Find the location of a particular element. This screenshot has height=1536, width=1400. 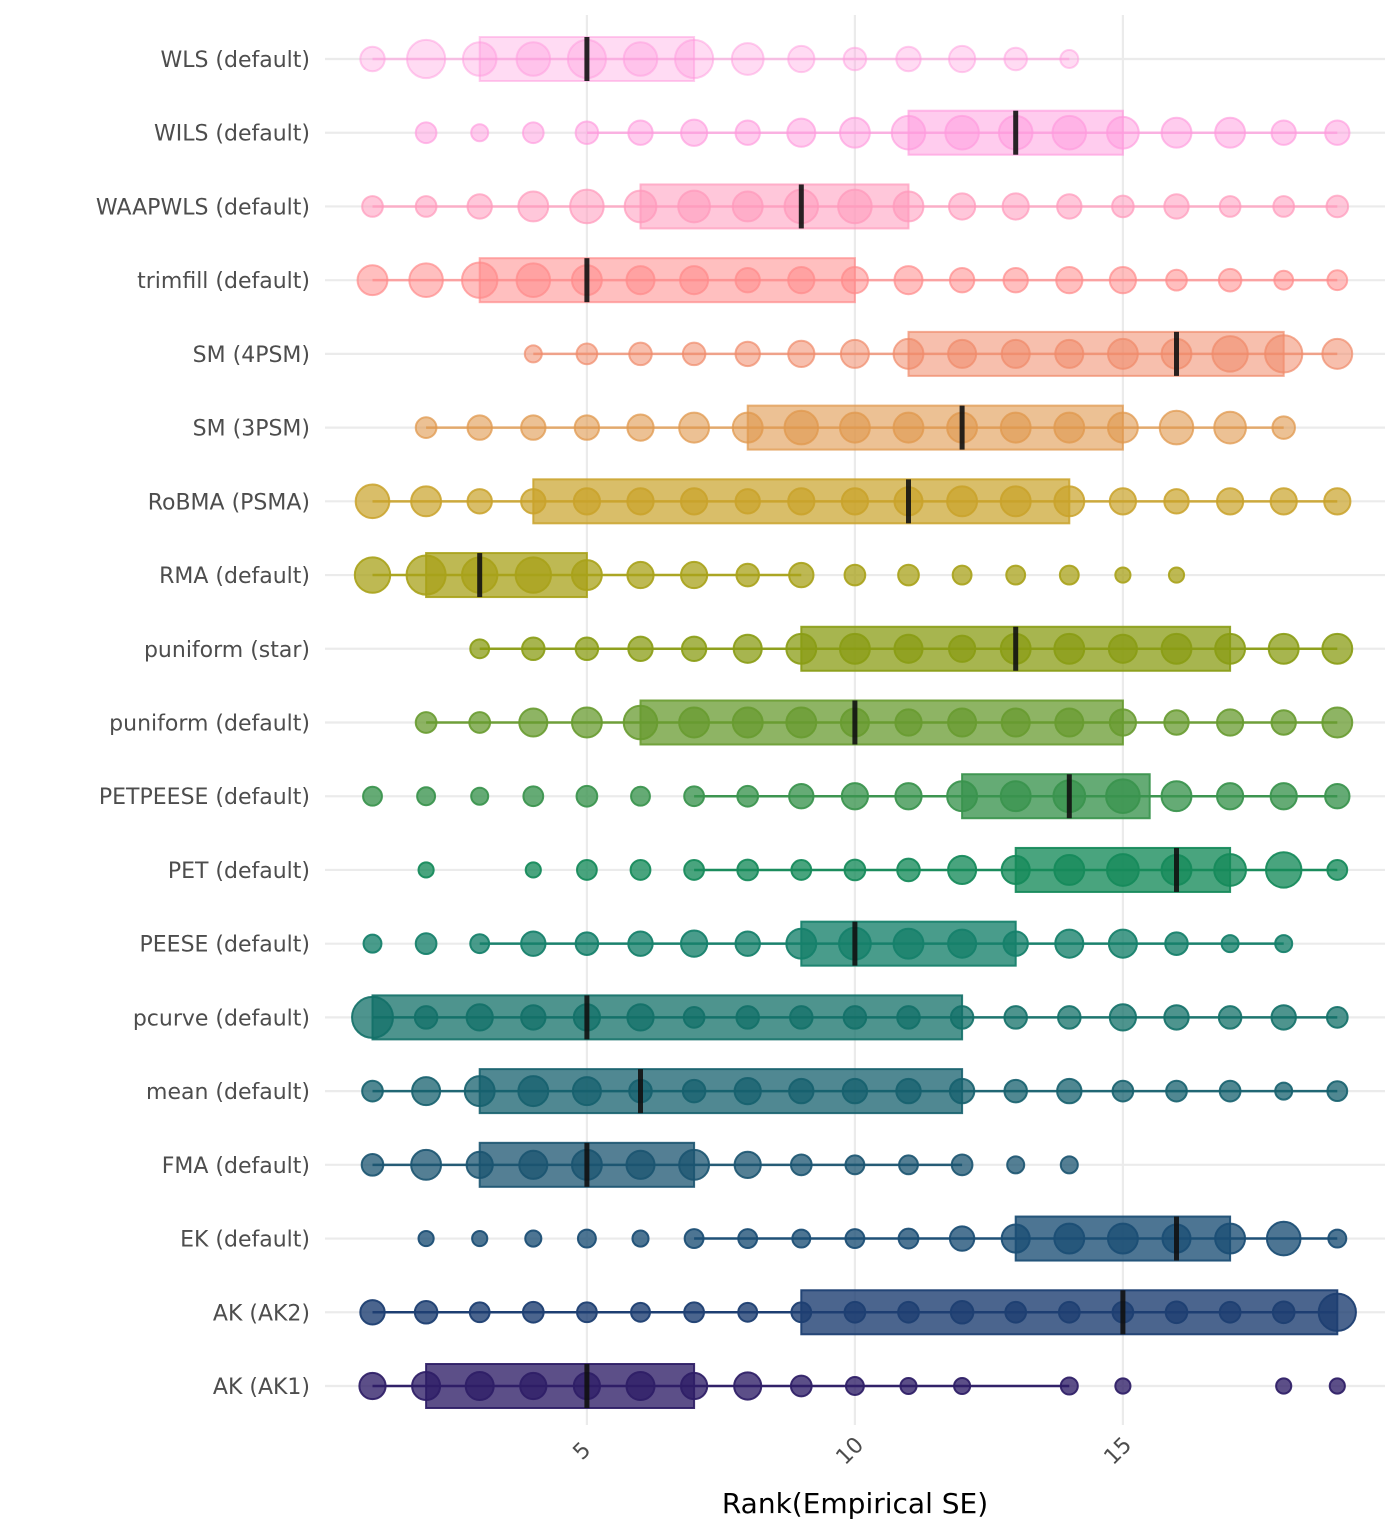

y-axis-label: WILS (default) is located at coordinates (232, 134).